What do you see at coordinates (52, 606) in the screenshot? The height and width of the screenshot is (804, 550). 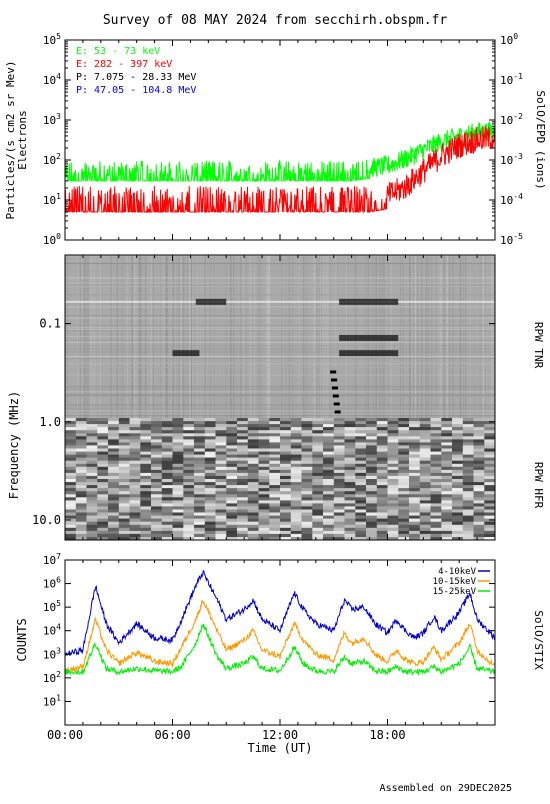 I see `stix-tick-label: 10⁵` at bounding box center [52, 606].